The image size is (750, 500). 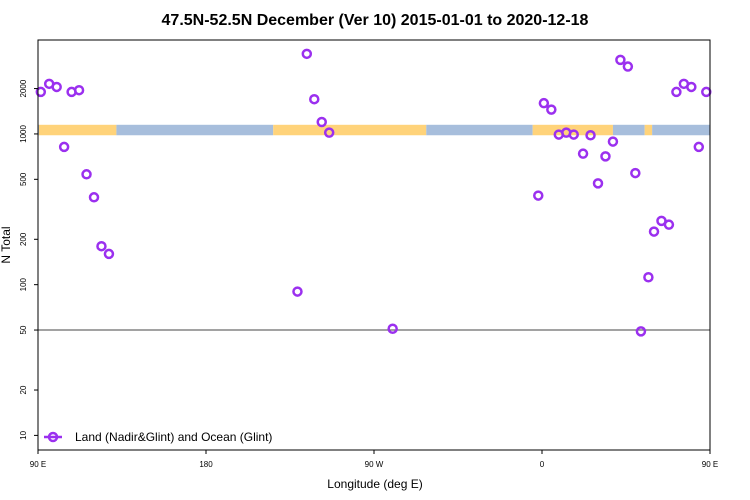 What do you see at coordinates (23, 434) in the screenshot?
I see `y-tick-label: 10` at bounding box center [23, 434].